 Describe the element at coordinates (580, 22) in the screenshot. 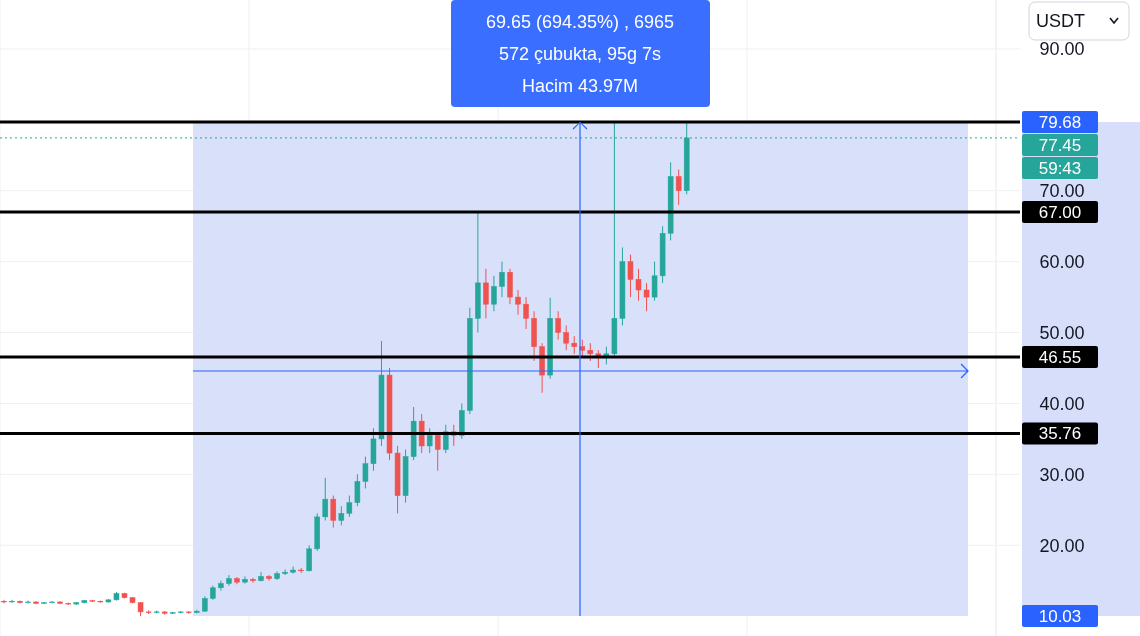

I see `annotation: 69.65 (694.35%) , 6965` at that location.